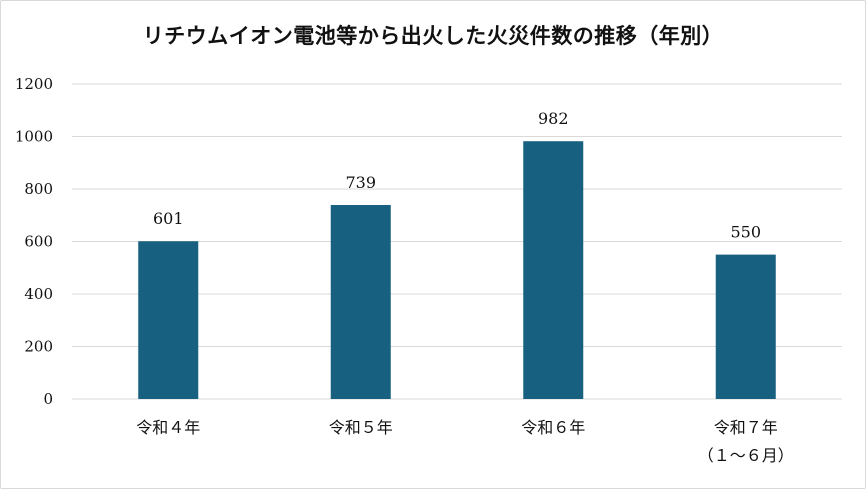 The image size is (866, 489). I want to click on chart-title: リチウムイオン電池等から出火した火災件数の推移（年別）, so click(433, 35).